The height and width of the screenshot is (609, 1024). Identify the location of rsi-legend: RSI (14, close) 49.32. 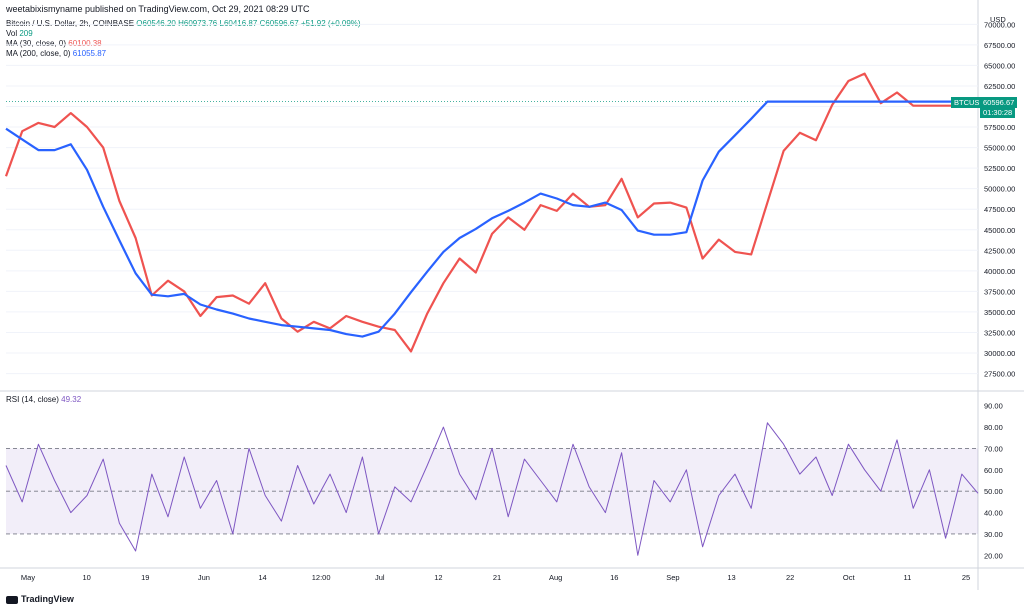
(43, 399).